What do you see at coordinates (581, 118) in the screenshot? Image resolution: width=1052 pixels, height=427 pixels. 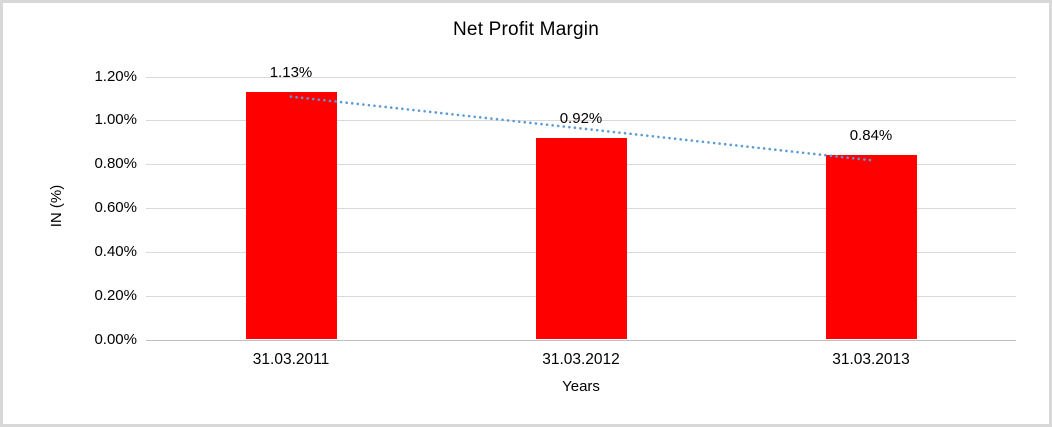 I see `bar-value-label: 0.92%` at bounding box center [581, 118].